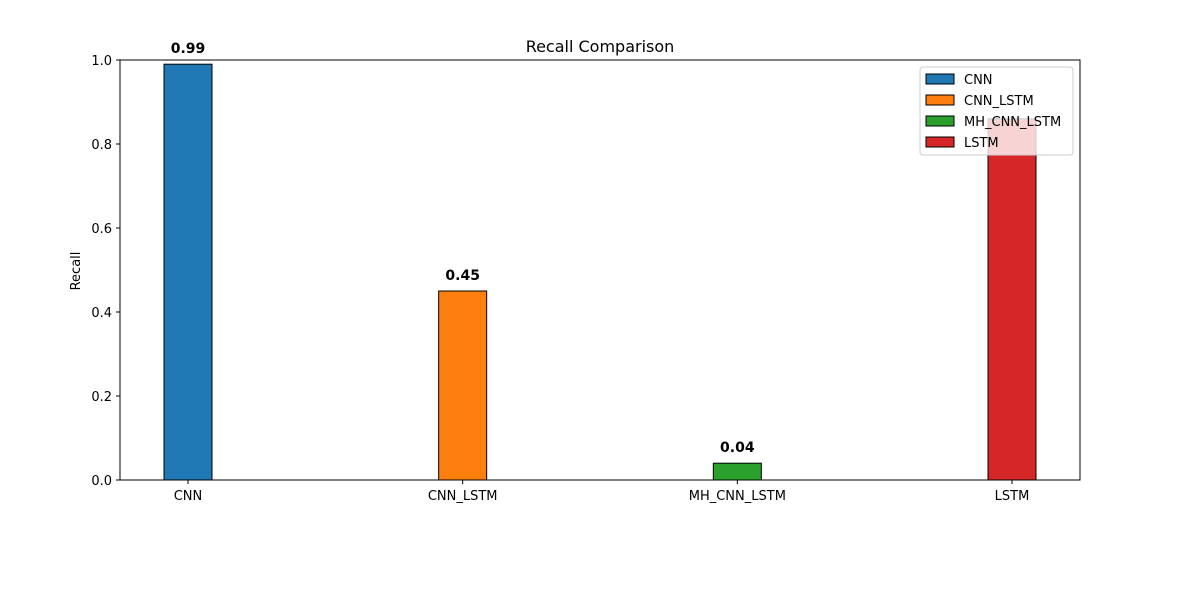 This screenshot has width=1200, height=605. What do you see at coordinates (463, 496) in the screenshot?
I see `x-tick-label-cnn-lstm: CNN_LSTM` at bounding box center [463, 496].